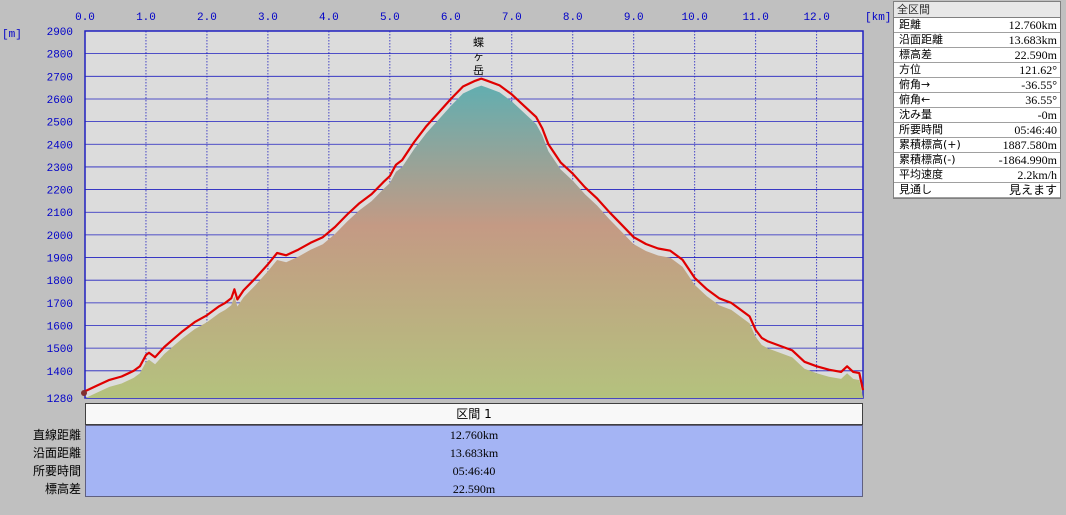  What do you see at coordinates (1039, 85) in the screenshot?
I see `stat-value: -36.55°` at bounding box center [1039, 85].